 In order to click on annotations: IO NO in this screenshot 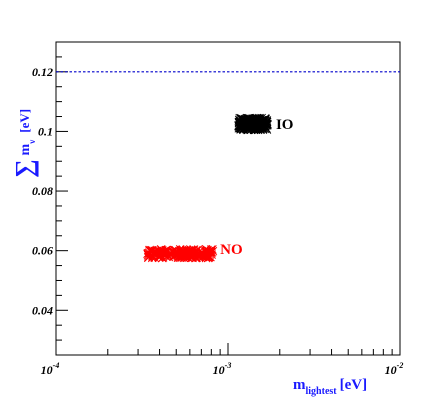, I will do `click(256, 187)`.